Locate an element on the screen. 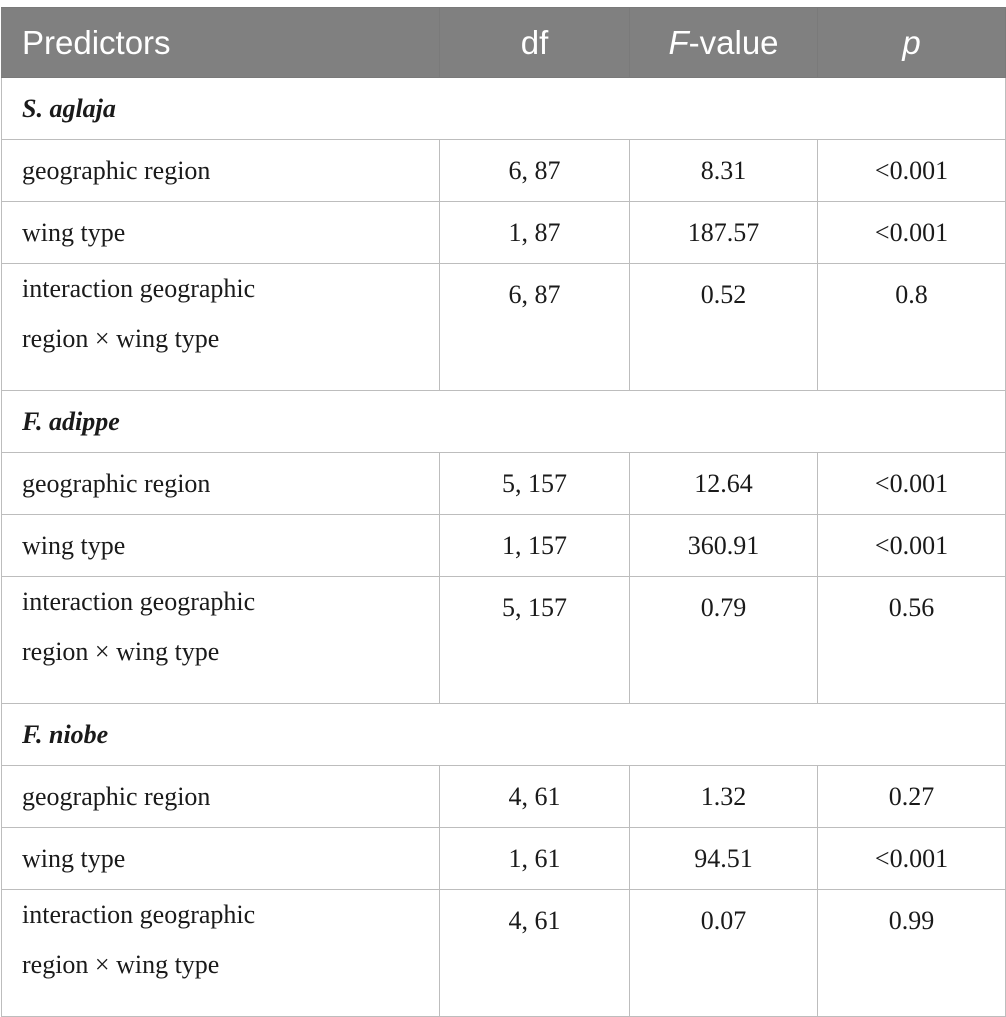 The height and width of the screenshot is (1017, 1006). species-group-row: S. aglaja is located at coordinates (503, 108).